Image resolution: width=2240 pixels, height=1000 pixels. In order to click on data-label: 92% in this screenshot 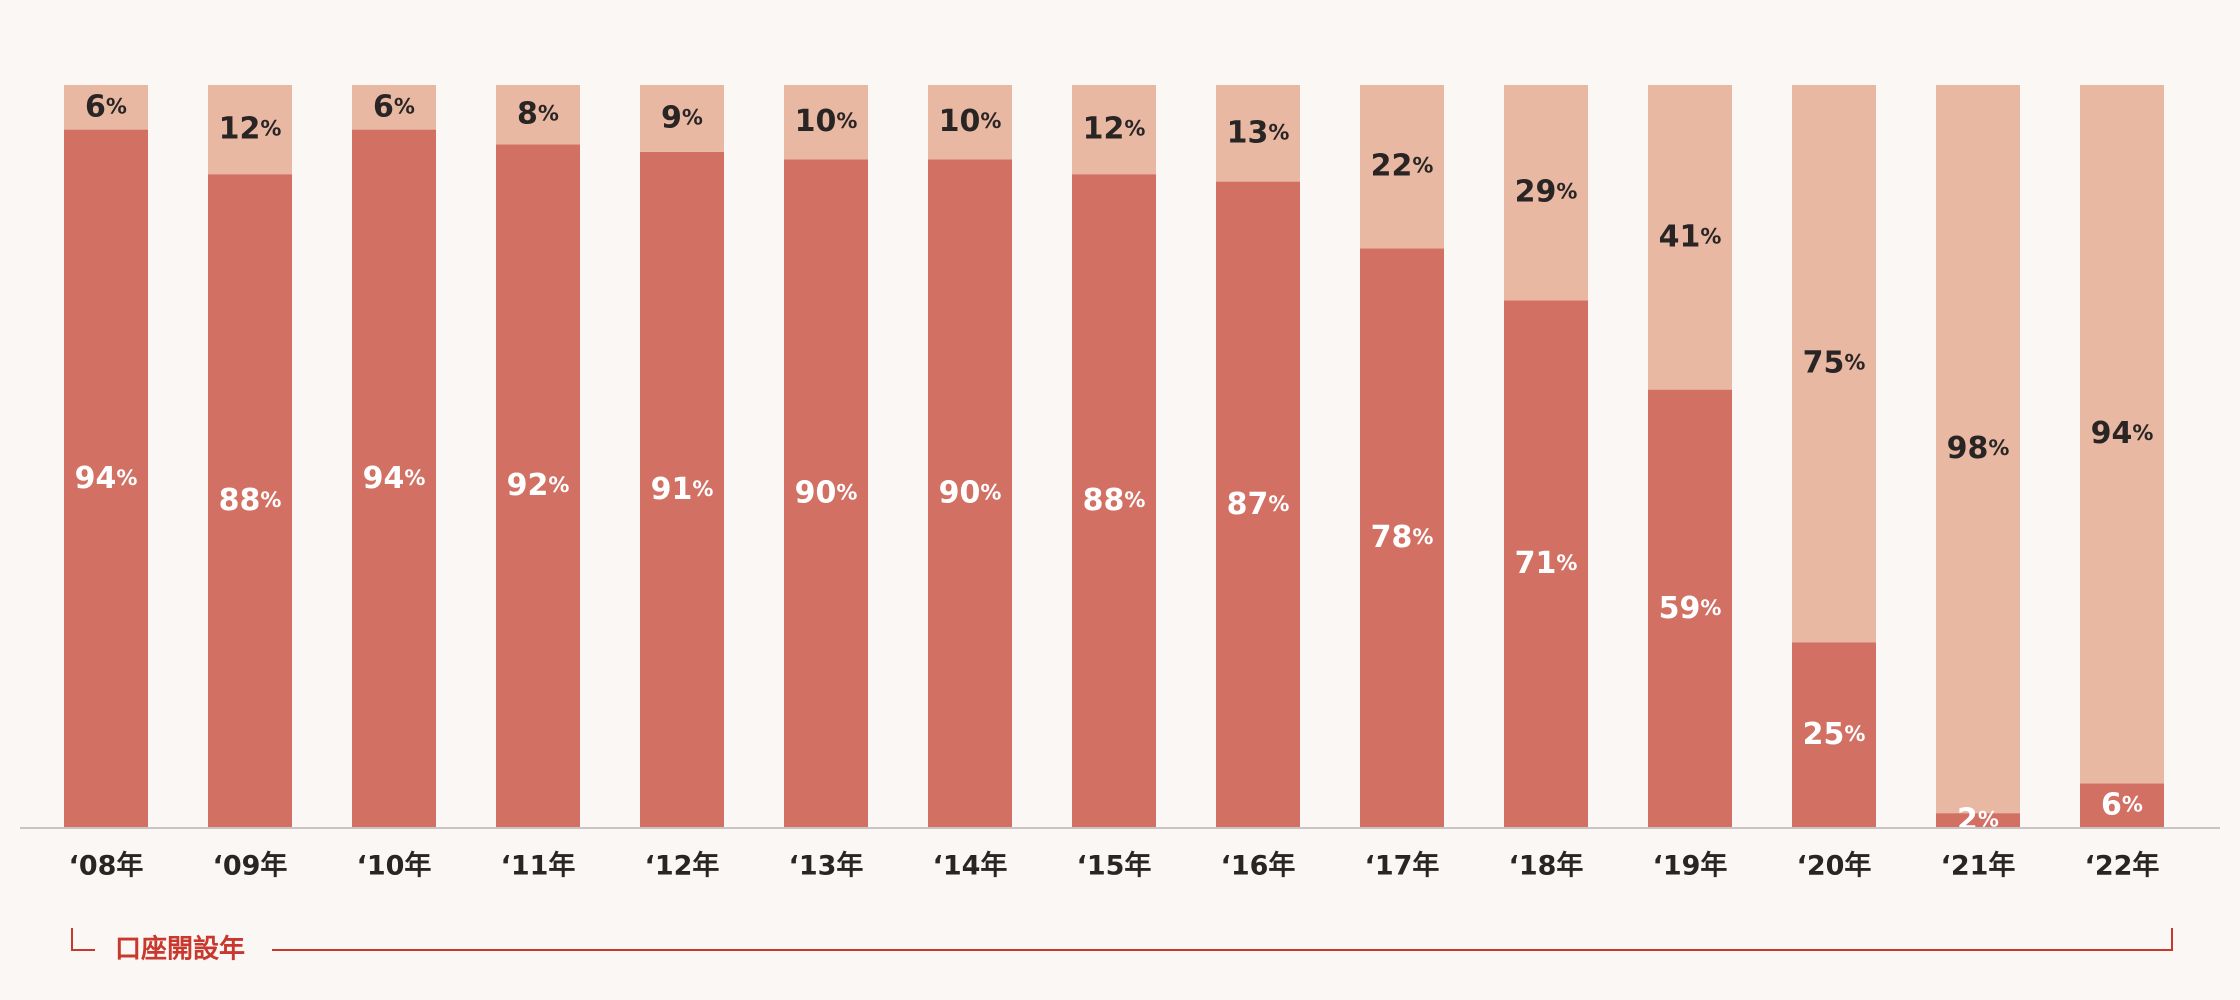, I will do `click(538, 485)`.